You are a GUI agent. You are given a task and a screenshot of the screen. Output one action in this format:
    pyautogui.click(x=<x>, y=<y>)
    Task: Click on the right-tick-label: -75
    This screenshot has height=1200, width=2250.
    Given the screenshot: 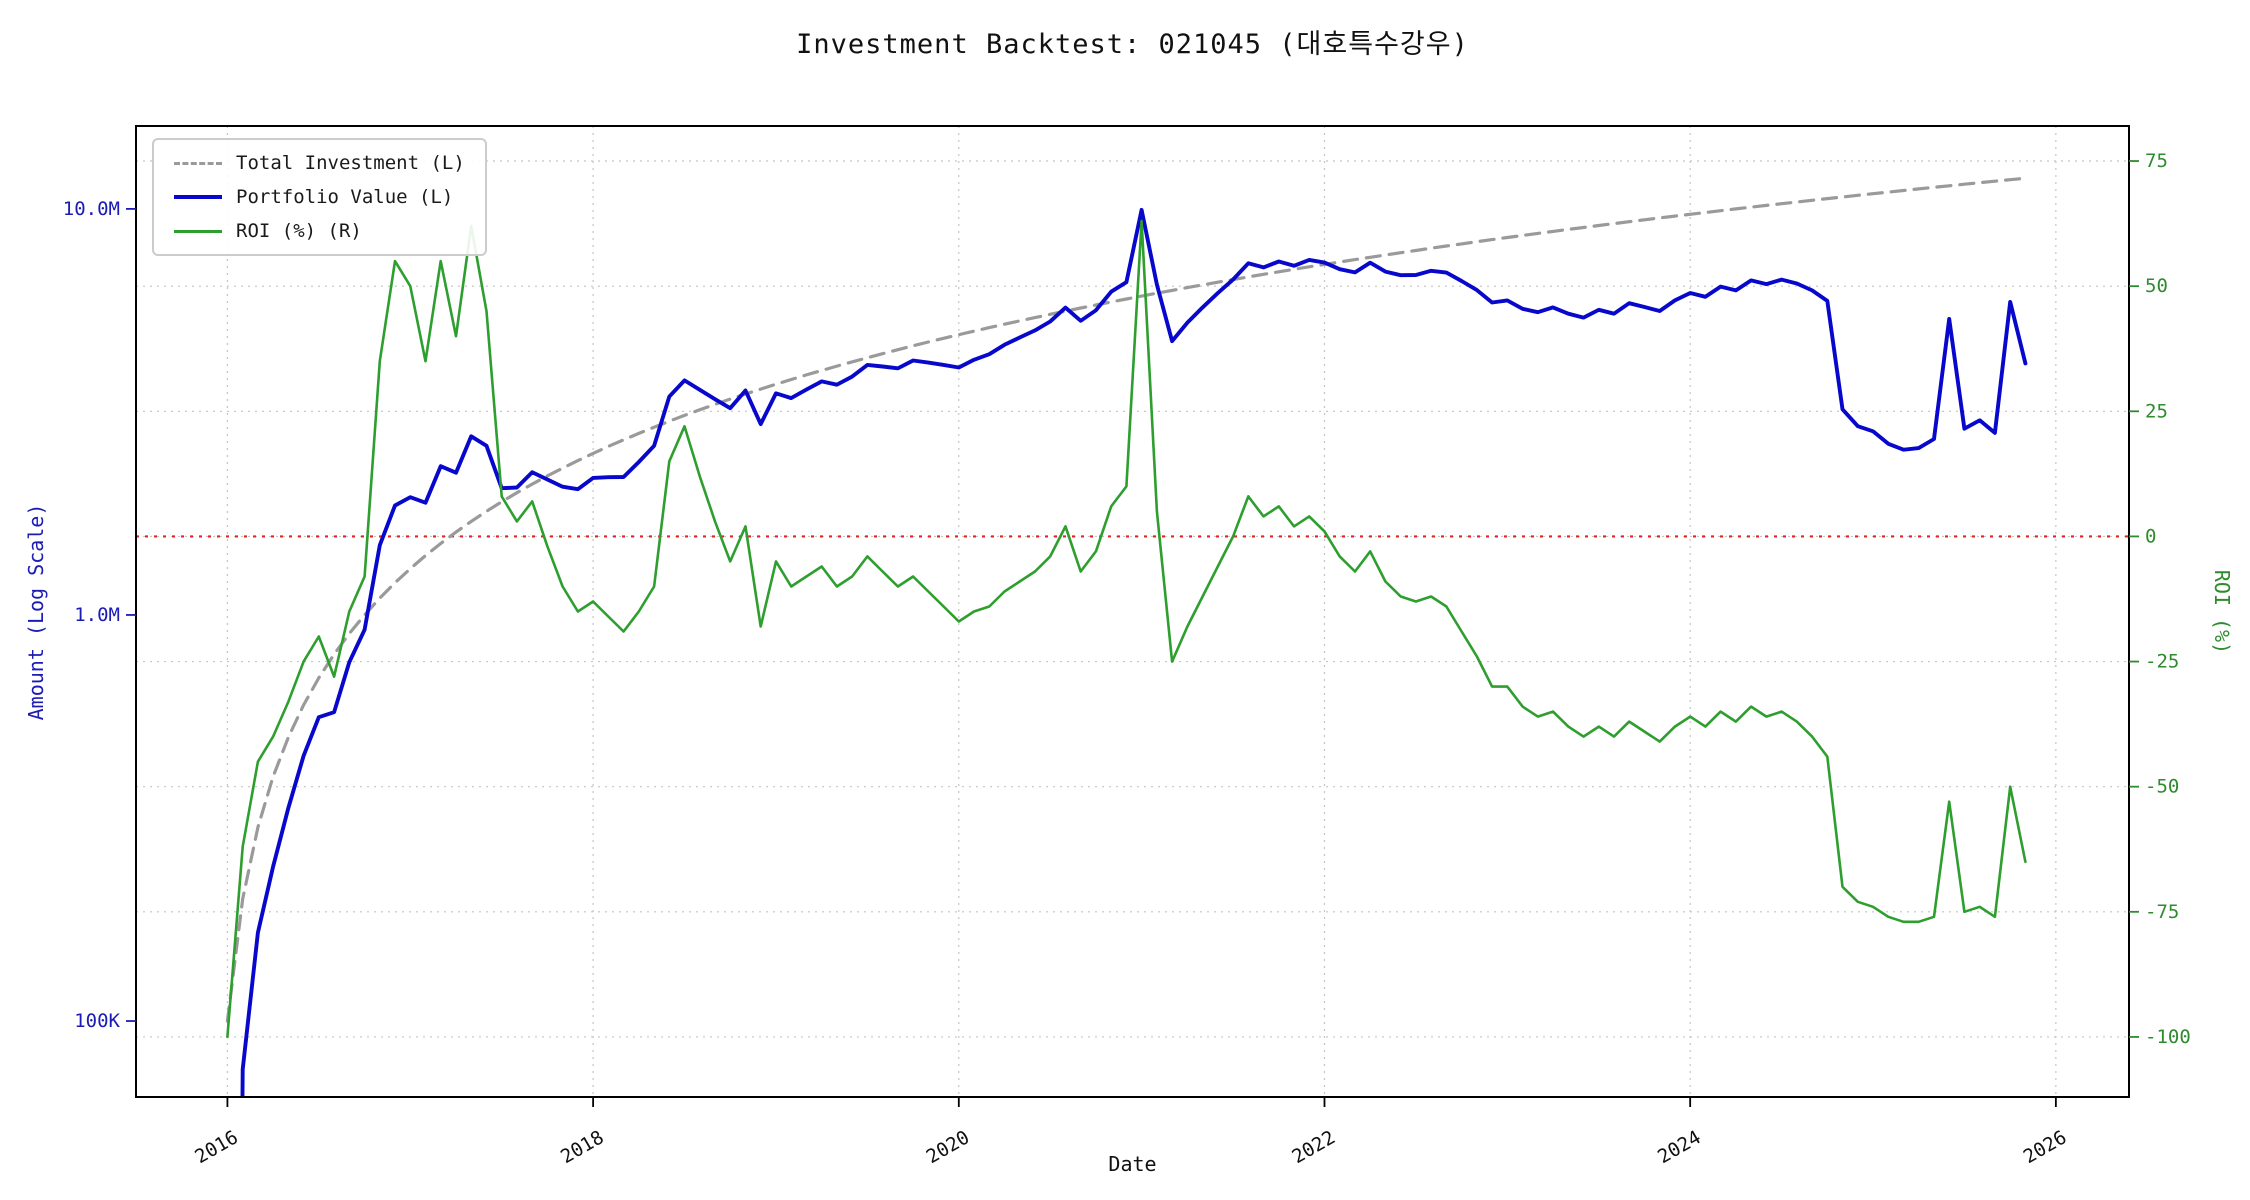 What is the action you would take?
    pyautogui.click(x=2162, y=912)
    